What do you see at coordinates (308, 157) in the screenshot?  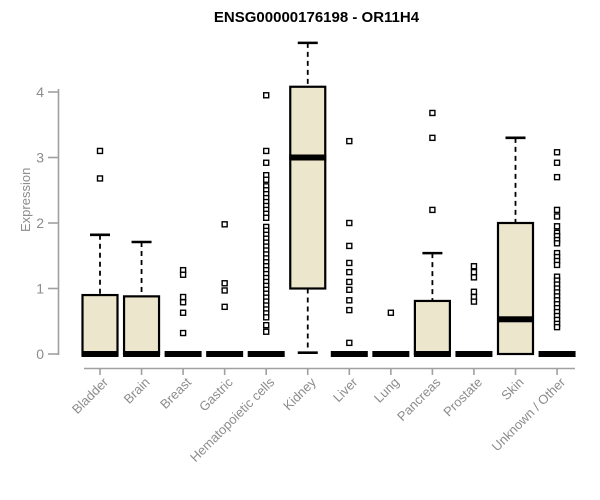 I see `median-kidney` at bounding box center [308, 157].